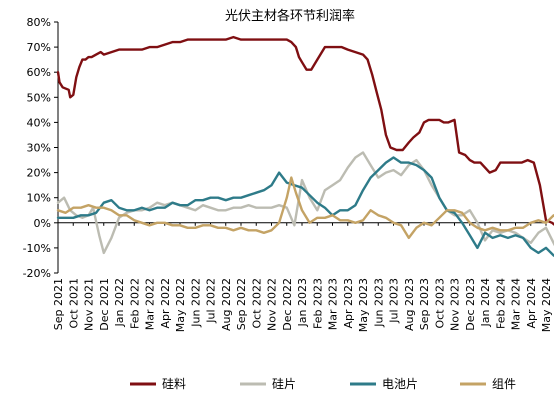  What do you see at coordinates (348, 303) in the screenshot?
I see `x-tick-label: Apr 2023` at bounding box center [348, 303].